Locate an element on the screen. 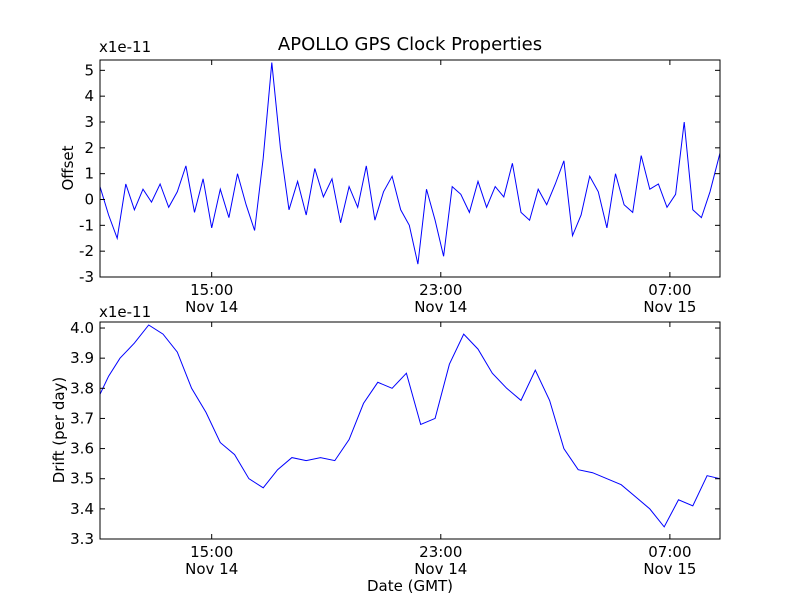  offset-ytick-label: -2 is located at coordinates (86, 251).